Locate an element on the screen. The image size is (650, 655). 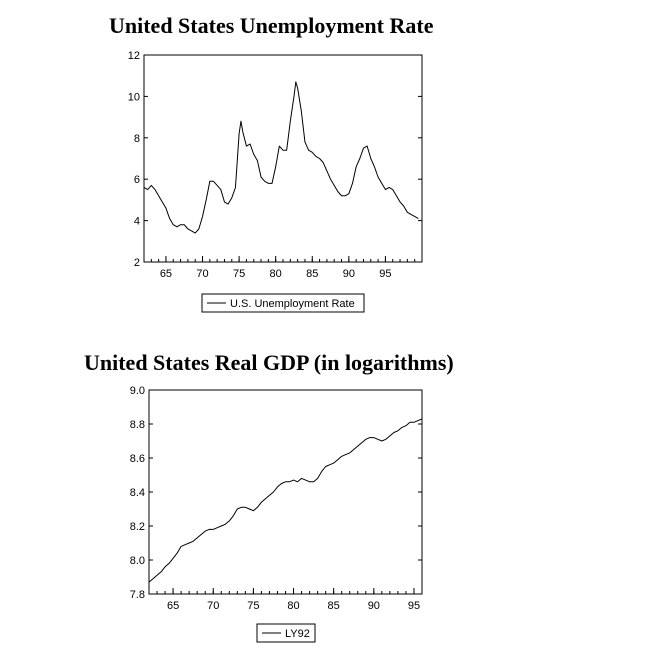
gdp-y-tick-label: 7.8 is located at coordinates (137, 595).